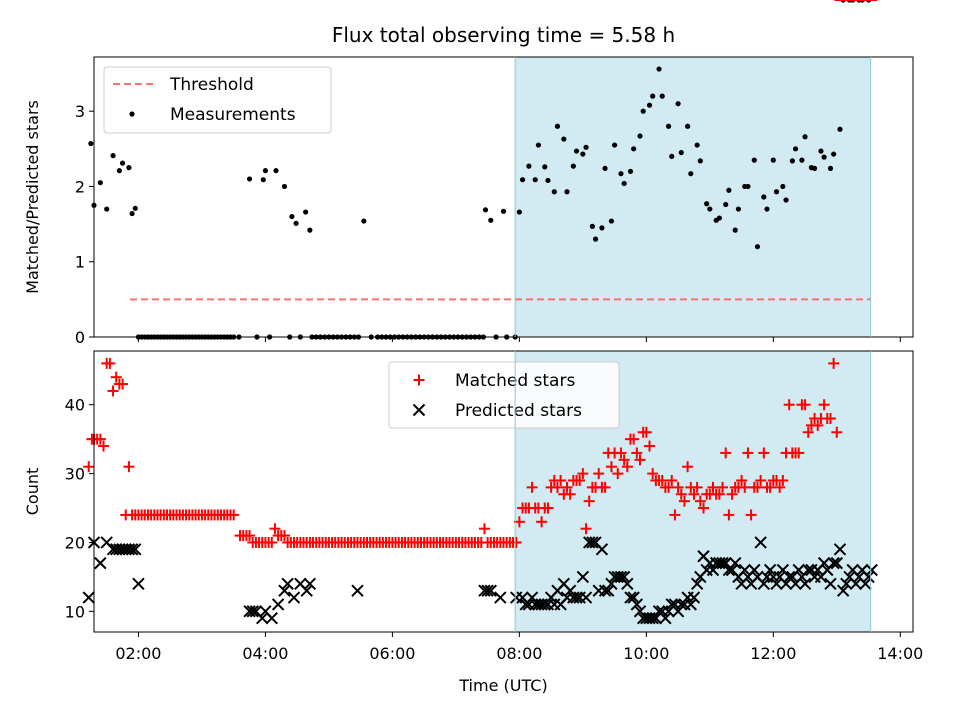  I want to click on y-tick-label: 40, so click(75, 405).